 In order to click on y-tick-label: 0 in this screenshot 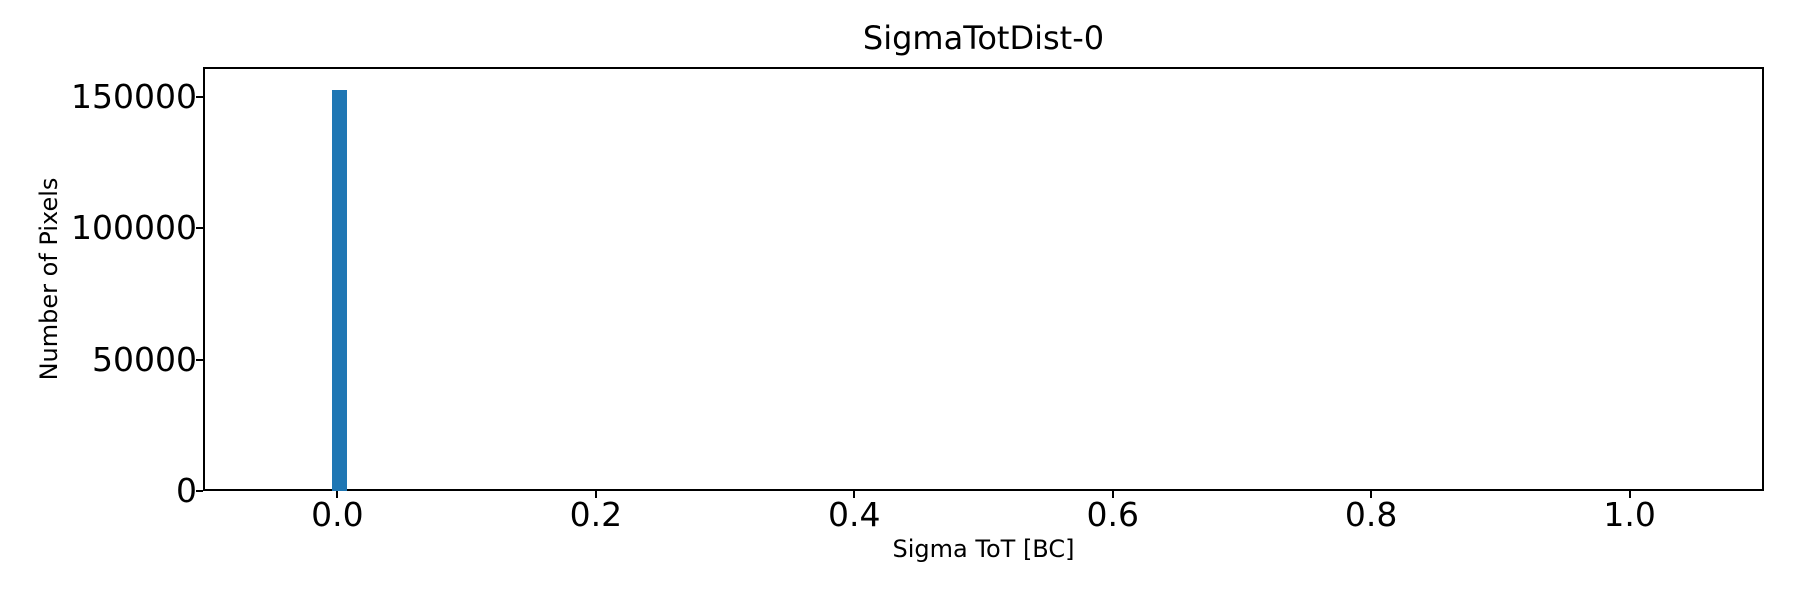, I will do `click(186, 490)`.